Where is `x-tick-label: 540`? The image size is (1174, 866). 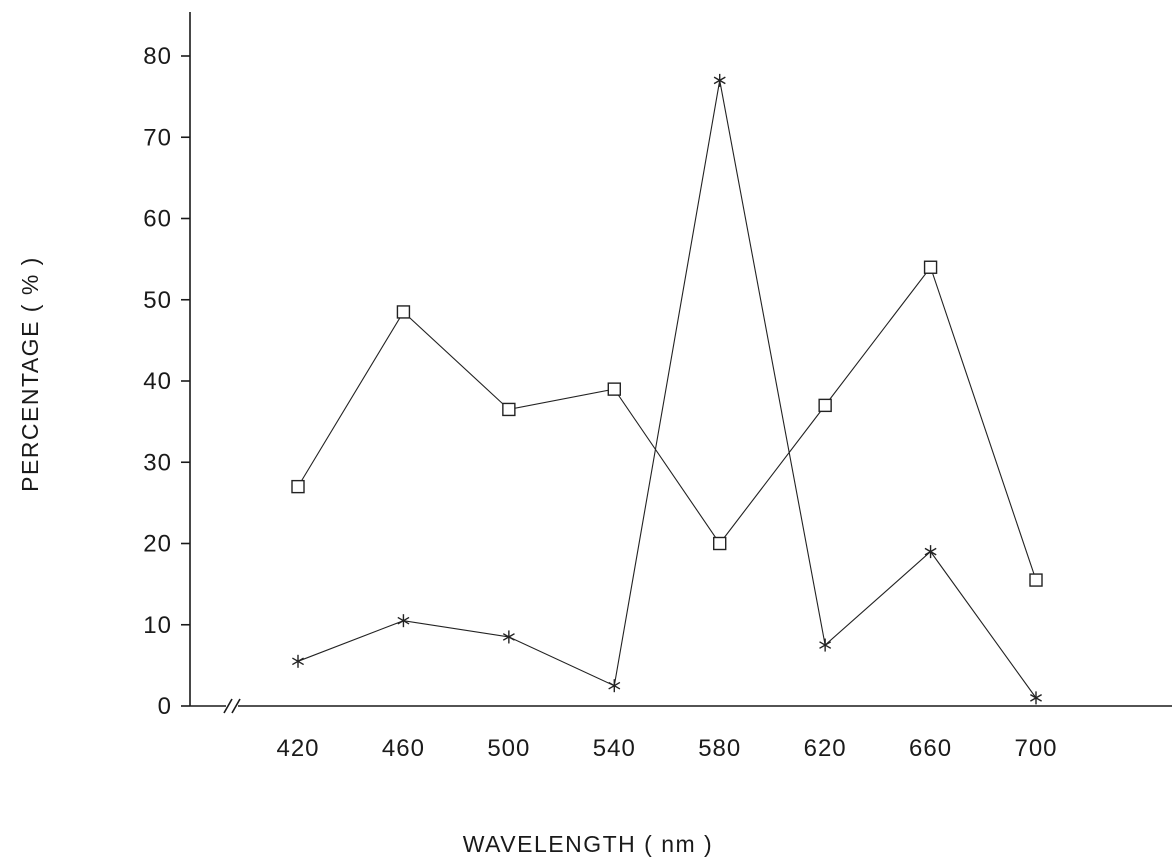 x-tick-label: 540 is located at coordinates (614, 748).